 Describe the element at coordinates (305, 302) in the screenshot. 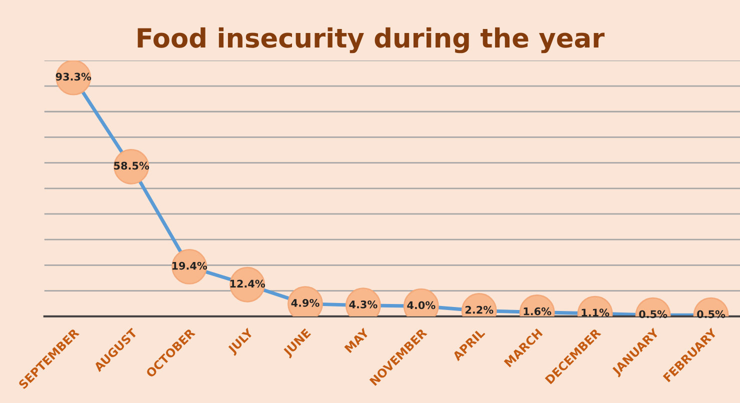

I see `data-label: 4.9%` at that location.